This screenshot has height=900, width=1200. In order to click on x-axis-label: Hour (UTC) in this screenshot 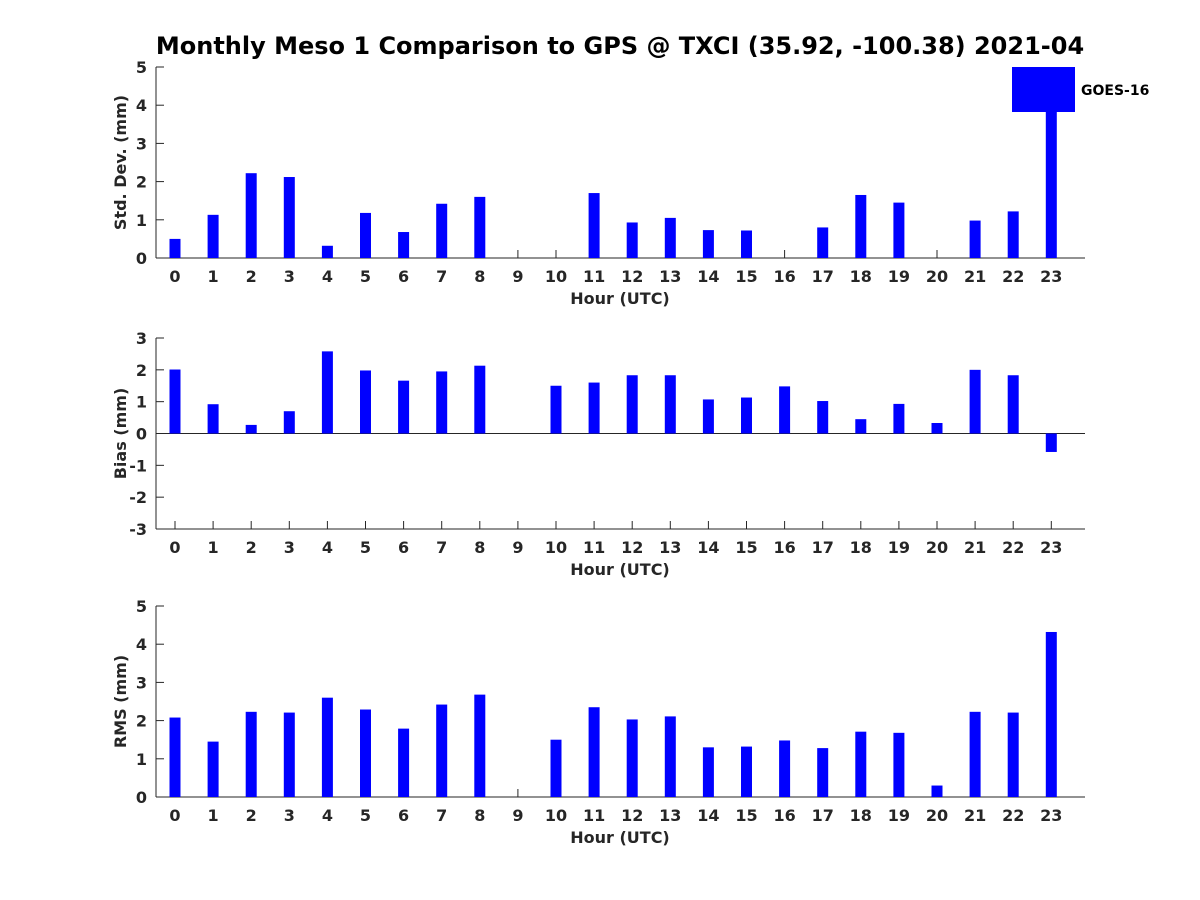, I will do `click(620, 837)`.